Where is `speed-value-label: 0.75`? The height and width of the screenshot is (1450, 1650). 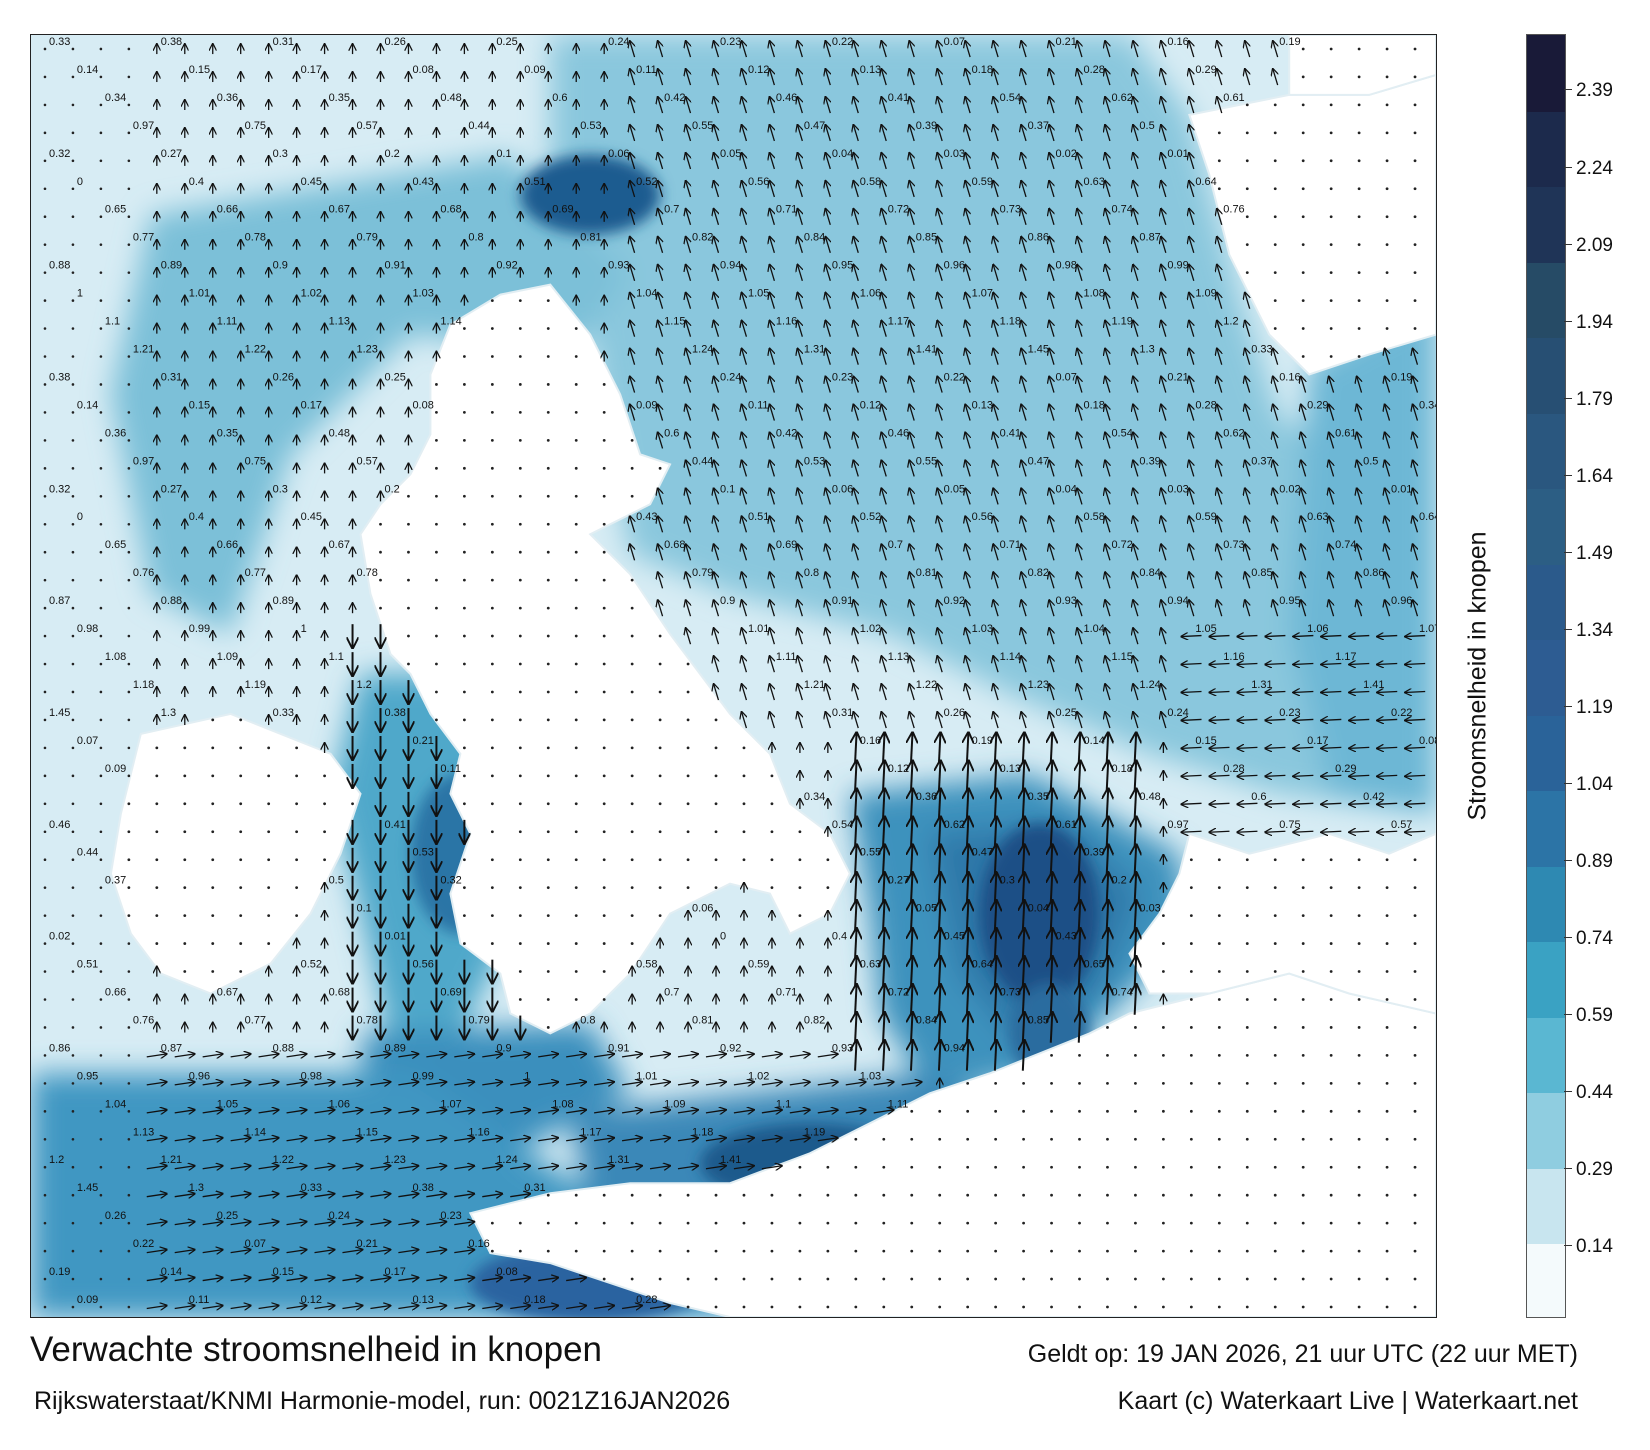 speed-value-label: 0.75 is located at coordinates (255, 461).